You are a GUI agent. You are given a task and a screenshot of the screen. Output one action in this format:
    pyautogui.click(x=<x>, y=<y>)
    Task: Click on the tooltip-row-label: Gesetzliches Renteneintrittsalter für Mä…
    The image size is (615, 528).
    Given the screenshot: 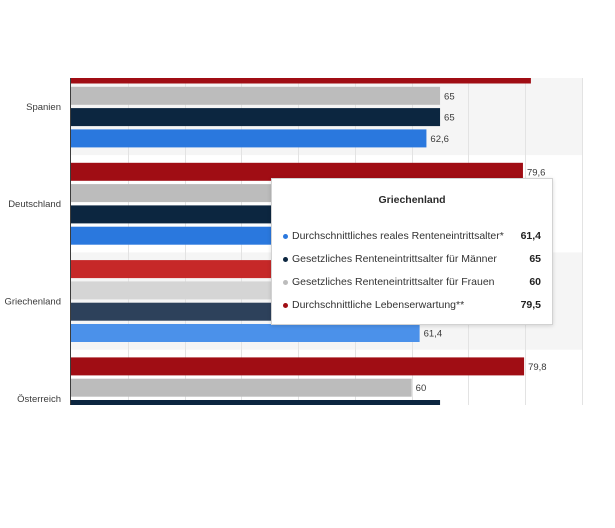 What is the action you would take?
    pyautogui.click(x=394, y=259)
    